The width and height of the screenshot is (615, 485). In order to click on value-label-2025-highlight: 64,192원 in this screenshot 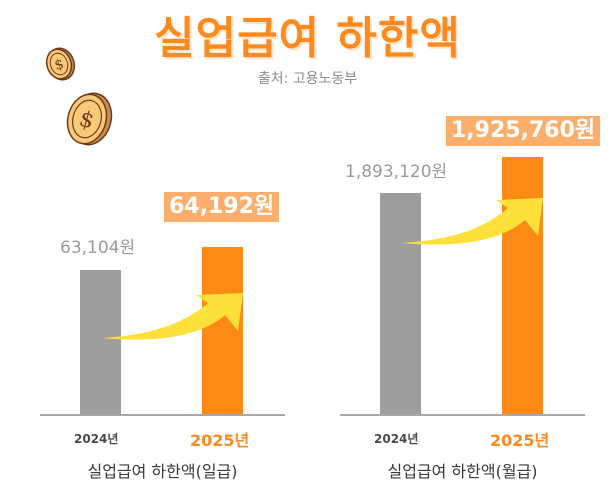, I will do `click(222, 207)`.